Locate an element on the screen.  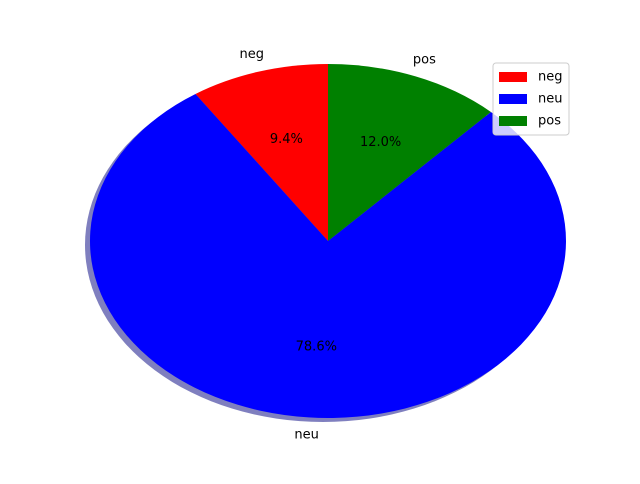
legend-swatch-neu is located at coordinates (513, 99).